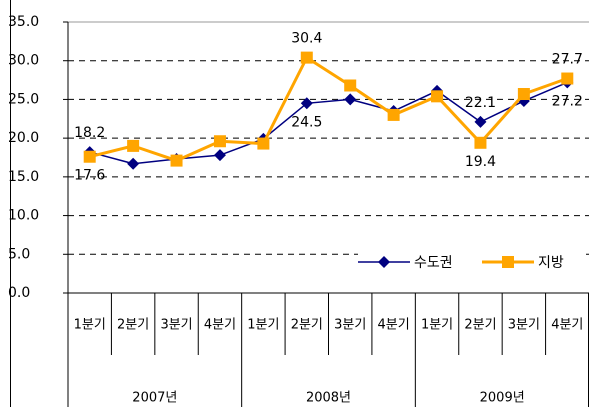  Describe the element at coordinates (23, 177) in the screenshot. I see `y-tick-label: 15.0` at that location.